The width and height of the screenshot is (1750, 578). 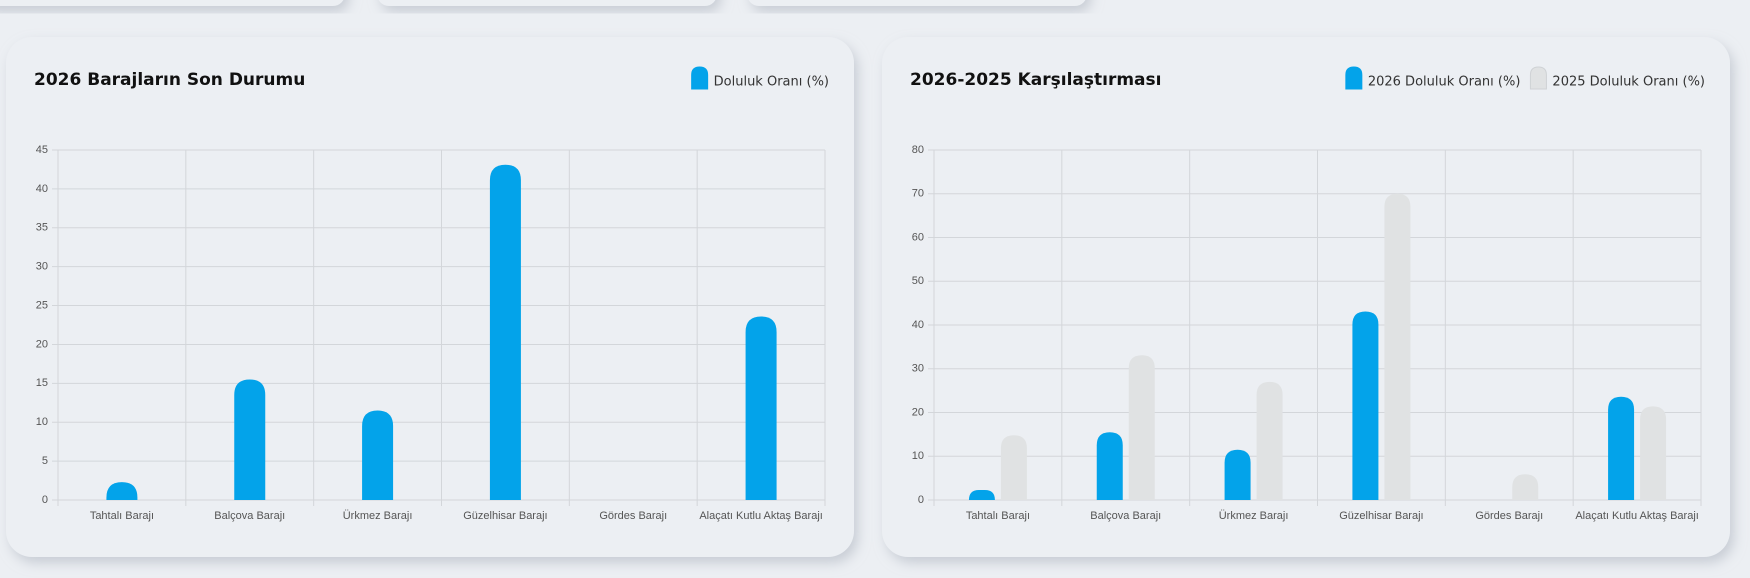 What do you see at coordinates (45, 461) in the screenshot?
I see `y-tick-label: 5` at bounding box center [45, 461].